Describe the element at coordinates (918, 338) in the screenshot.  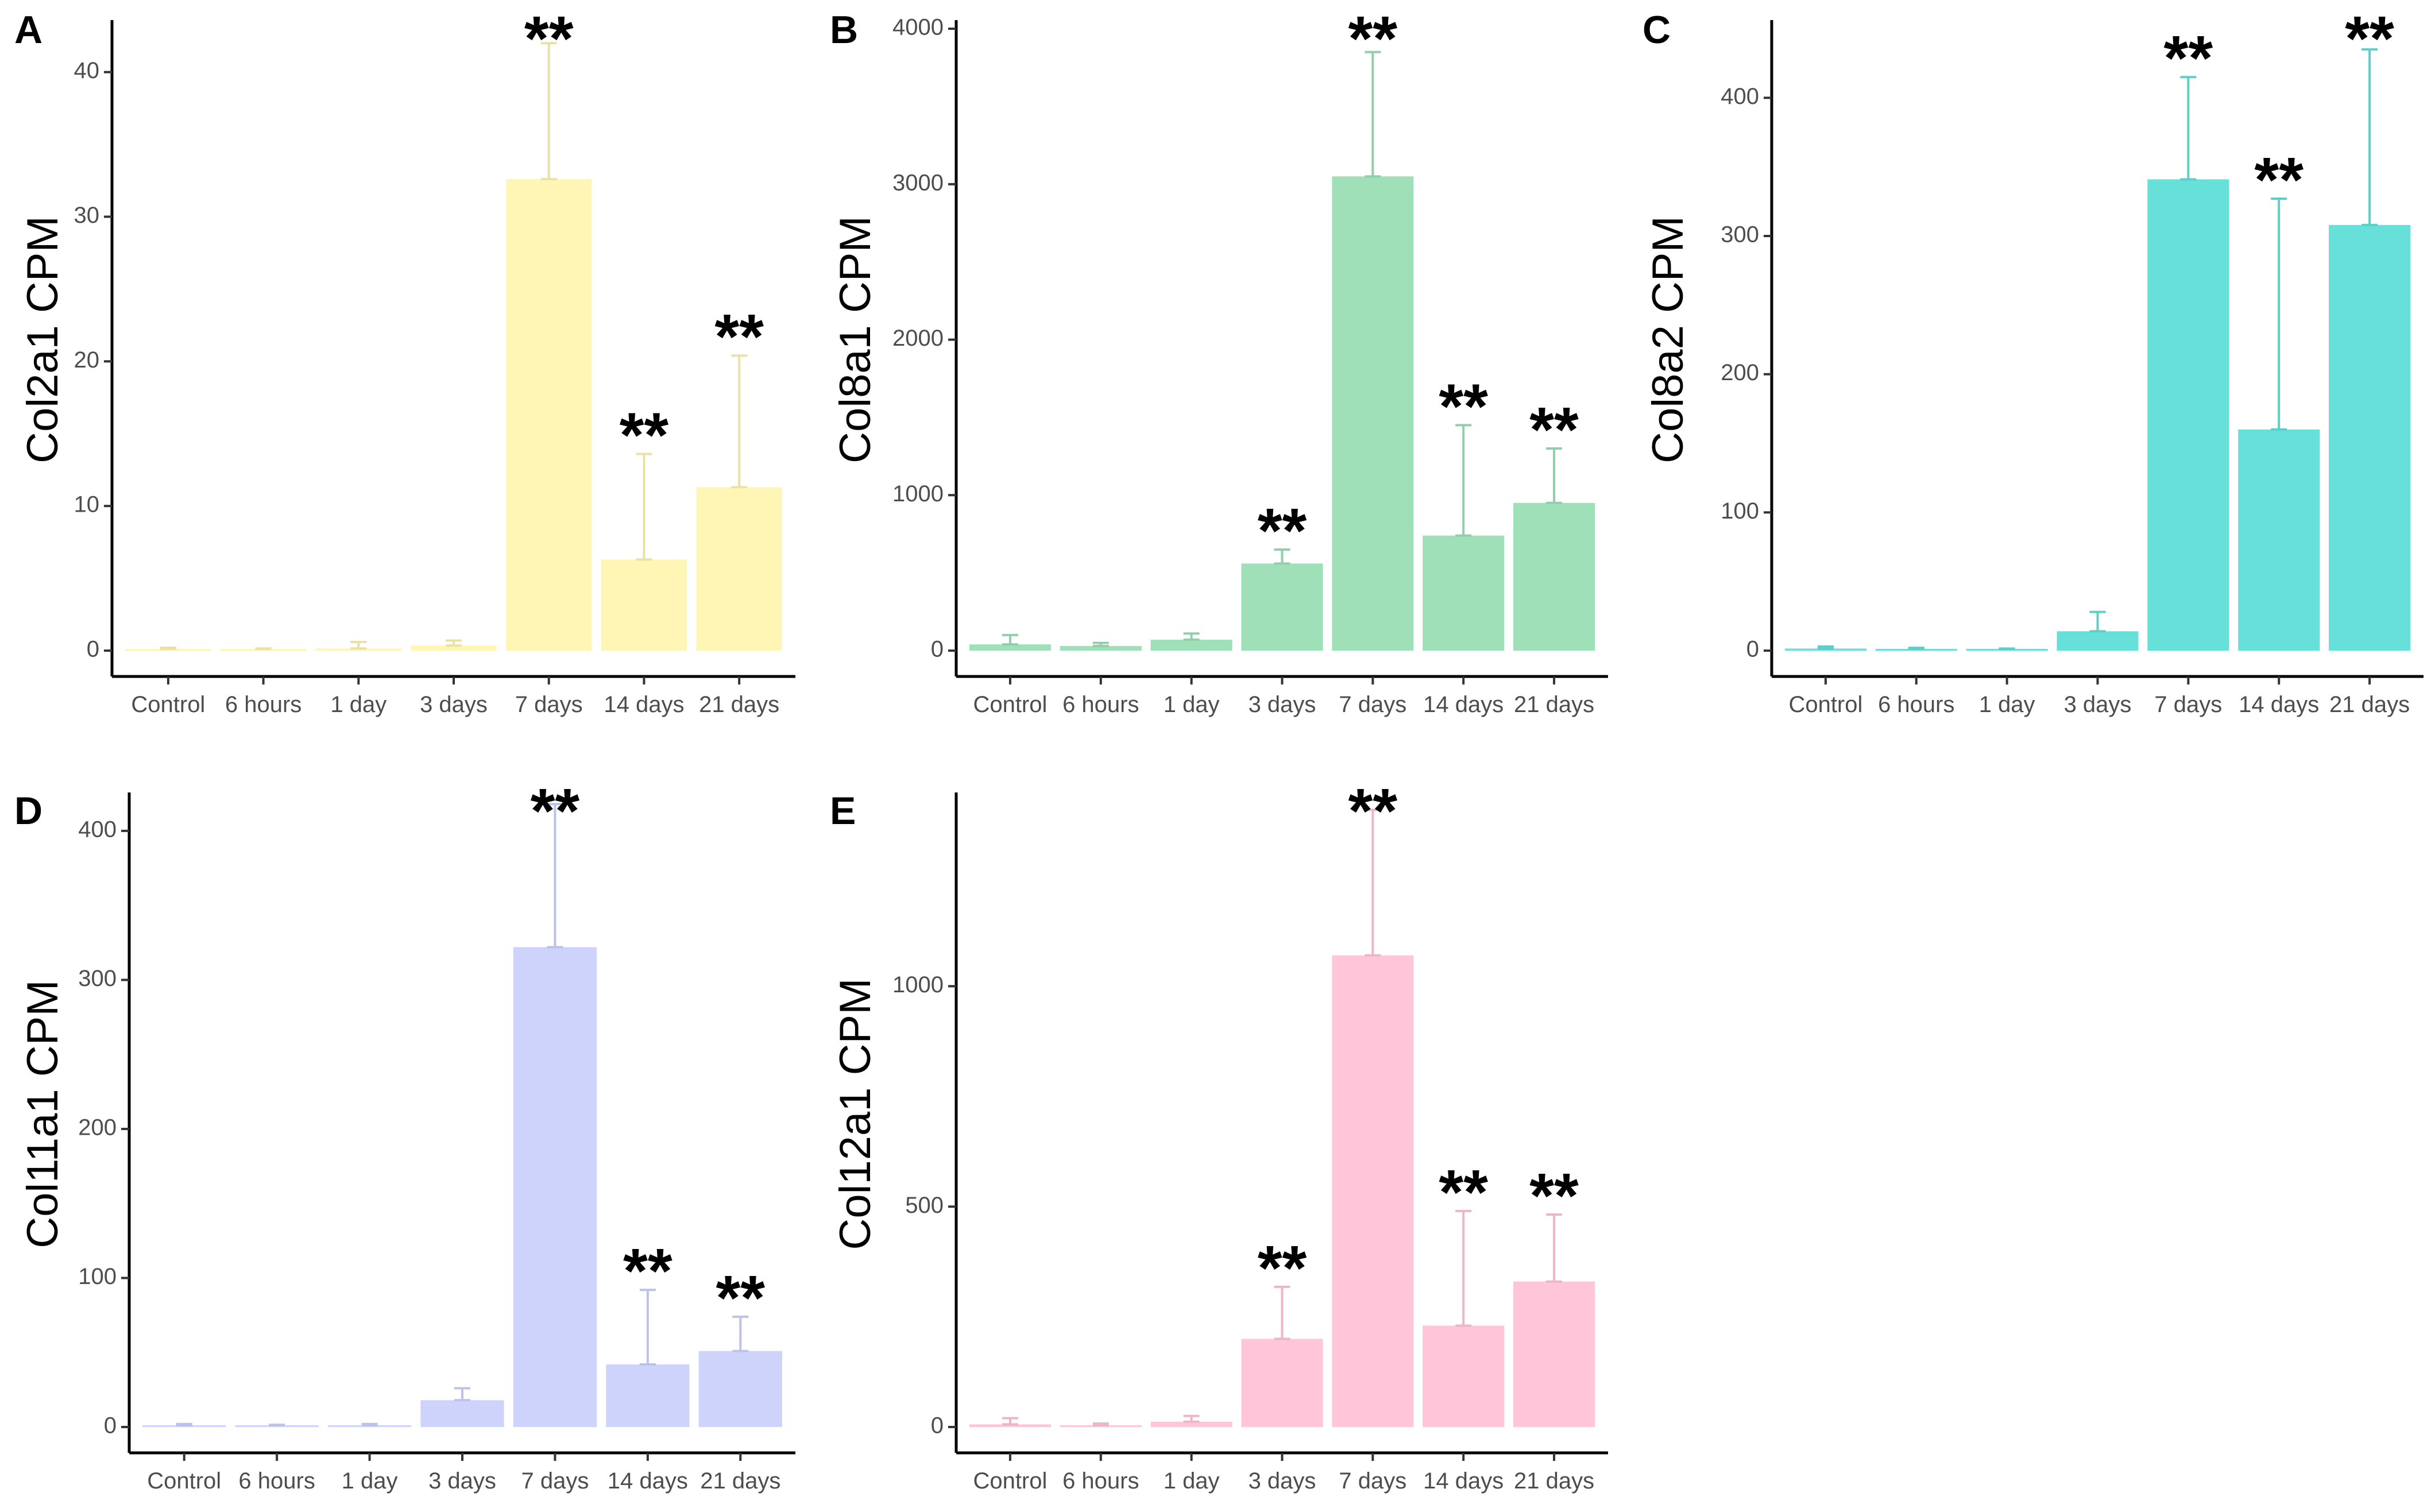
I see `y-tick-label: 2000` at that location.